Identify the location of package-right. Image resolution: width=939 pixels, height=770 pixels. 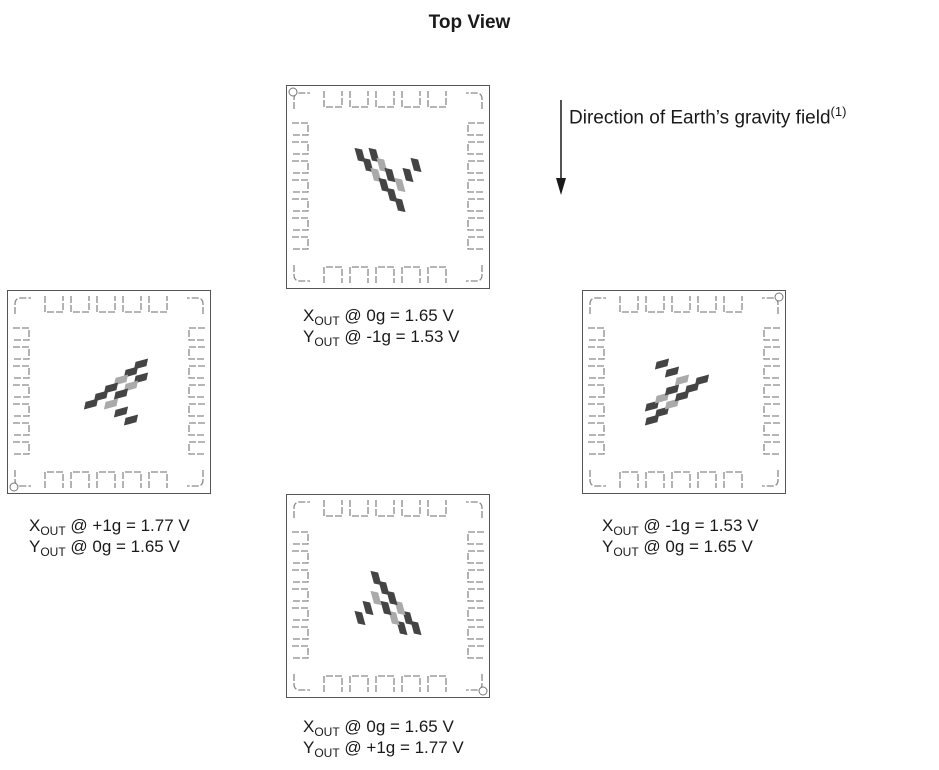
(684, 392).